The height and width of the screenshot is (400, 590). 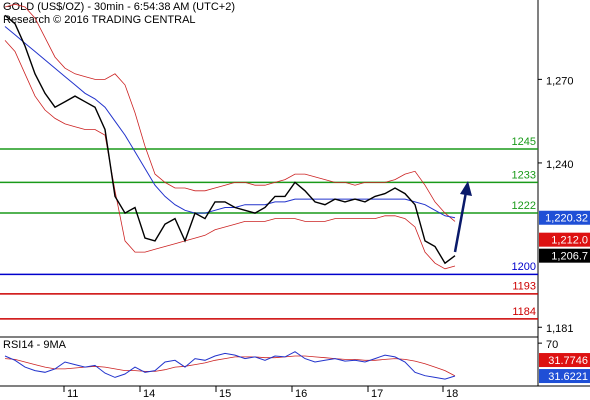 I want to click on x-tick-label: 17, so click(x=377, y=394).